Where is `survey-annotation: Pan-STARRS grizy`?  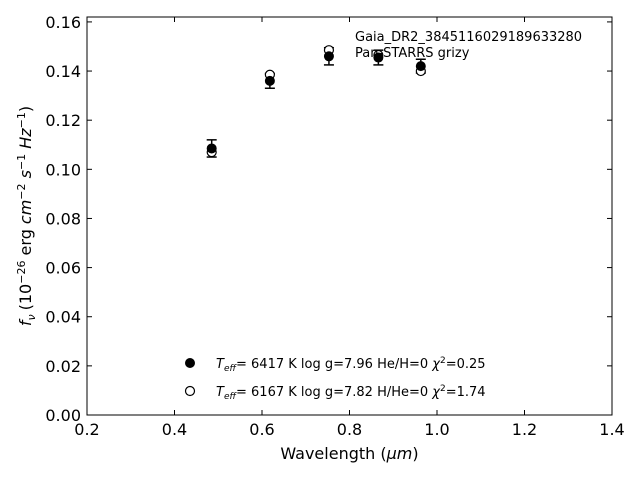
survey-annotation: Pan-STARRS grizy is located at coordinates (412, 53).